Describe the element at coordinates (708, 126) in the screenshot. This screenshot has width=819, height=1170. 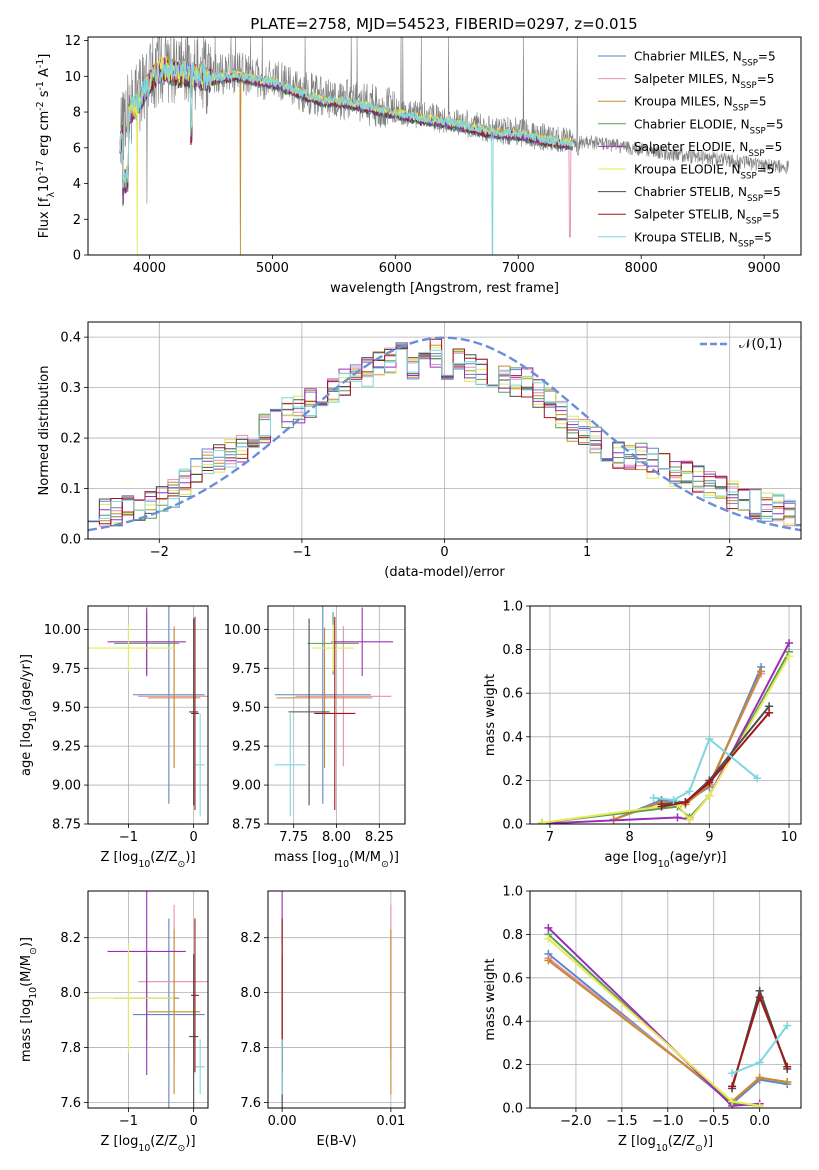
I see `legend-label-3: Chabrier ELODIE, NSSP​=5` at that location.